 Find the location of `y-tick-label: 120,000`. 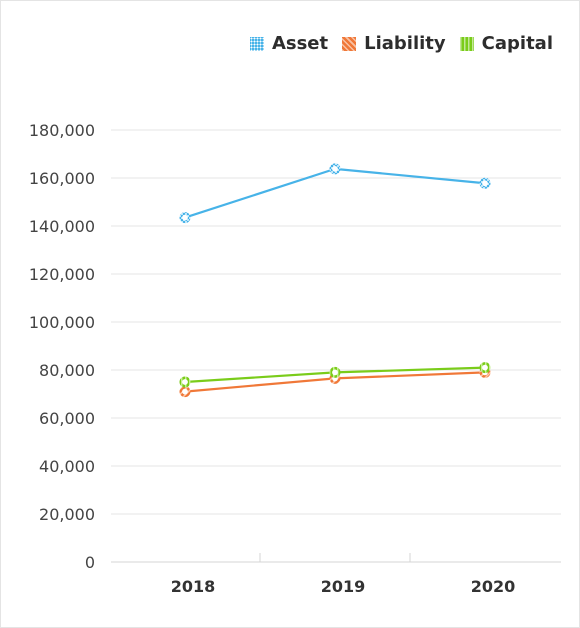

y-tick-label: 120,000 is located at coordinates (62, 274).